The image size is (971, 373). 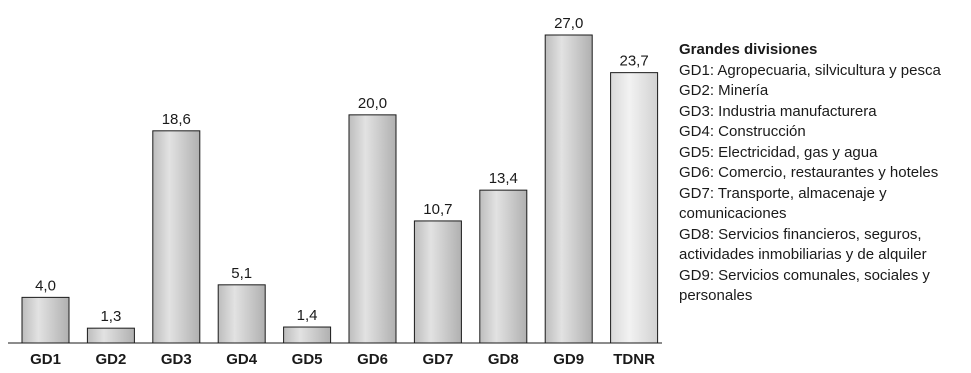 What do you see at coordinates (437, 209) in the screenshot?
I see `value-label: 10,7` at bounding box center [437, 209].